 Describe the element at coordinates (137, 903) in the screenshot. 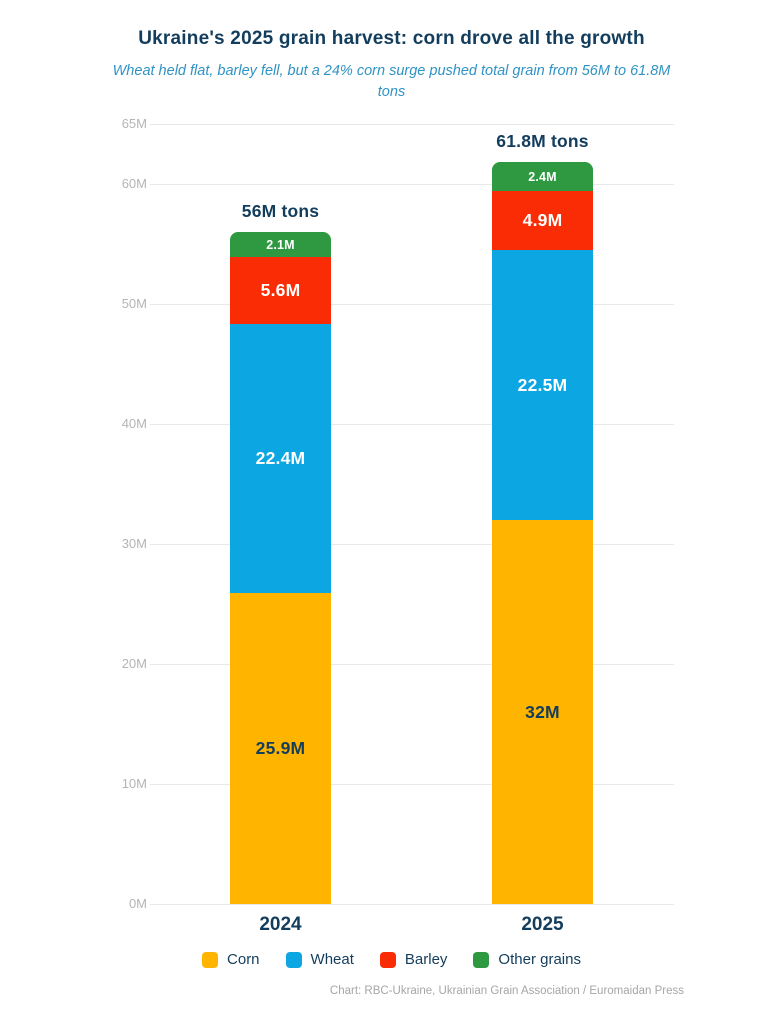

I see `y-axis-tick-label: 0M` at that location.